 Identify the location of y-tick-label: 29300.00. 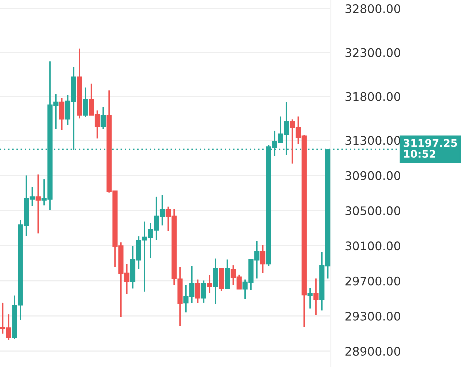
(373, 316).